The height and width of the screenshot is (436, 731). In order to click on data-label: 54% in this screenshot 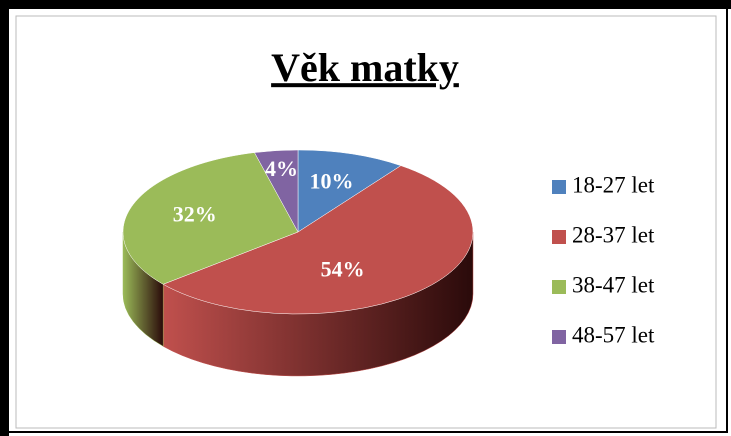, I will do `click(343, 269)`.